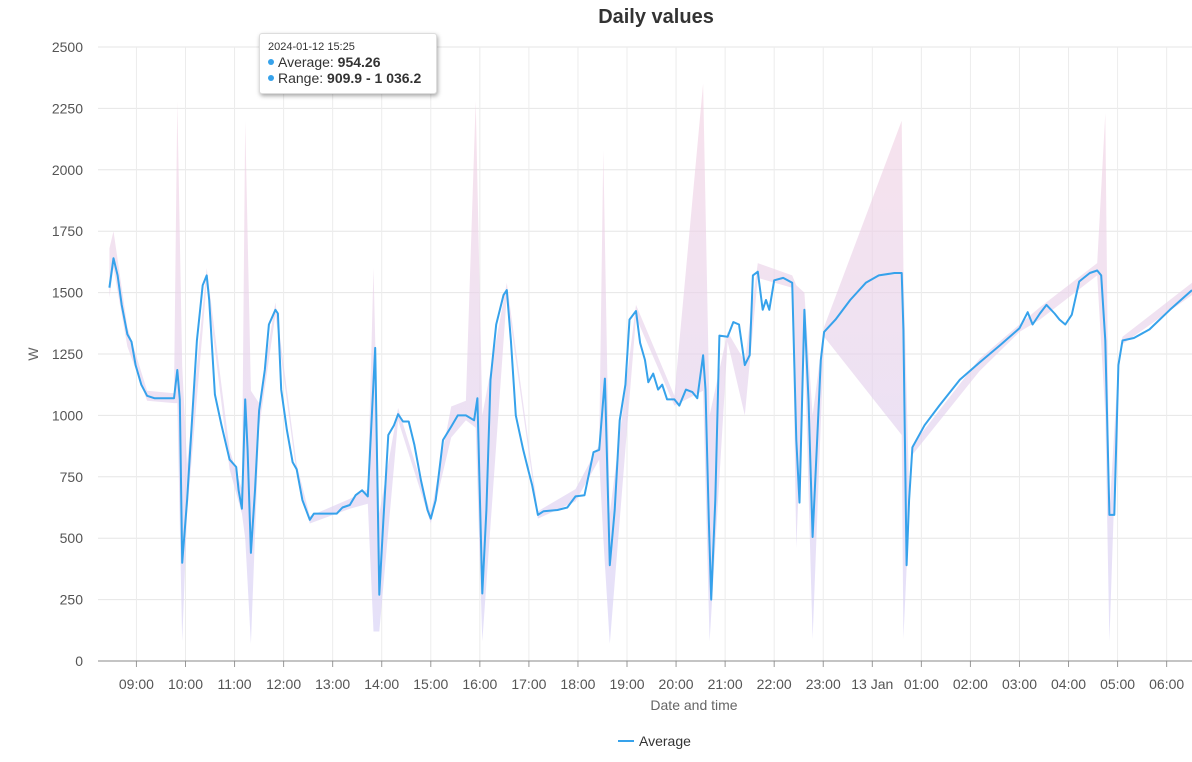 This screenshot has width=1192, height=762. Describe the element at coordinates (72, 538) in the screenshot. I see `y-tick-label: 500` at that location.